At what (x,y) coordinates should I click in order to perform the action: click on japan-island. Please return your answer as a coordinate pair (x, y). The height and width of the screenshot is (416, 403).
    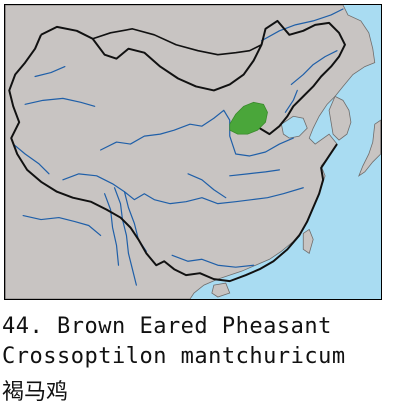
    Looking at the image, I should click on (369, 148).